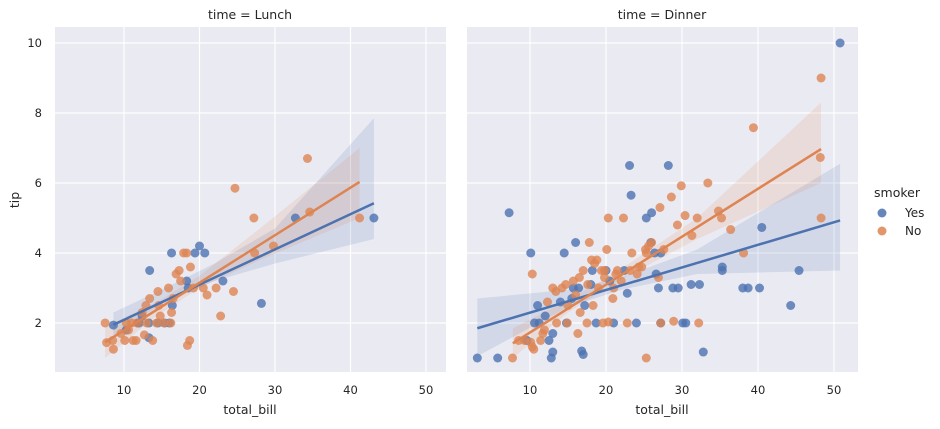  I want to click on x-axis-label-lunch: total_bill, so click(249, 409).